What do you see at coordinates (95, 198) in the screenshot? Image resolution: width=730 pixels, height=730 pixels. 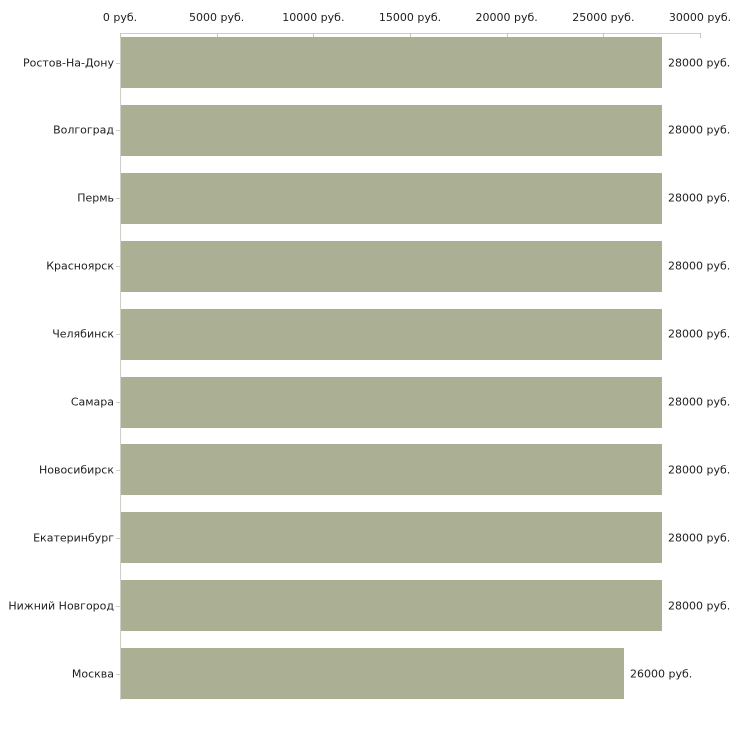 I see `category-label: Пермь` at bounding box center [95, 198].